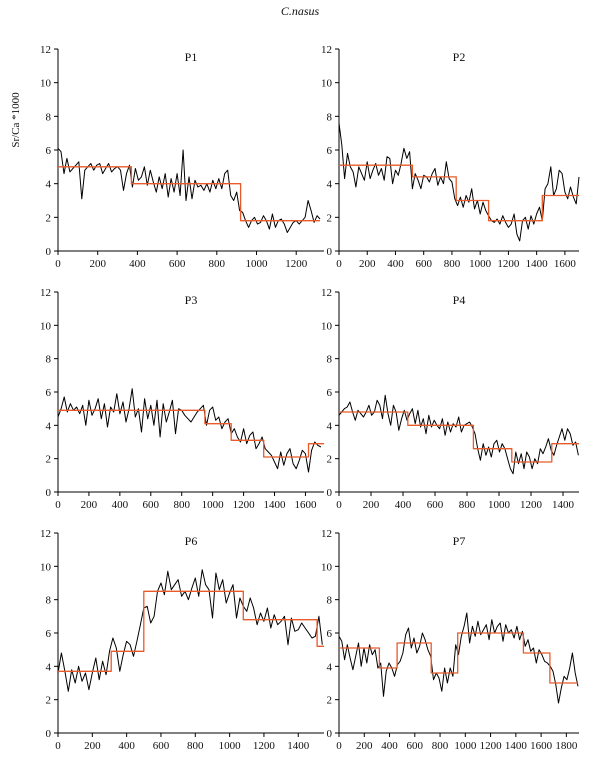 The image size is (600, 773). Describe the element at coordinates (330, 185) in the screenshot. I see `panel-p2-y-tick-label: 4` at that location.